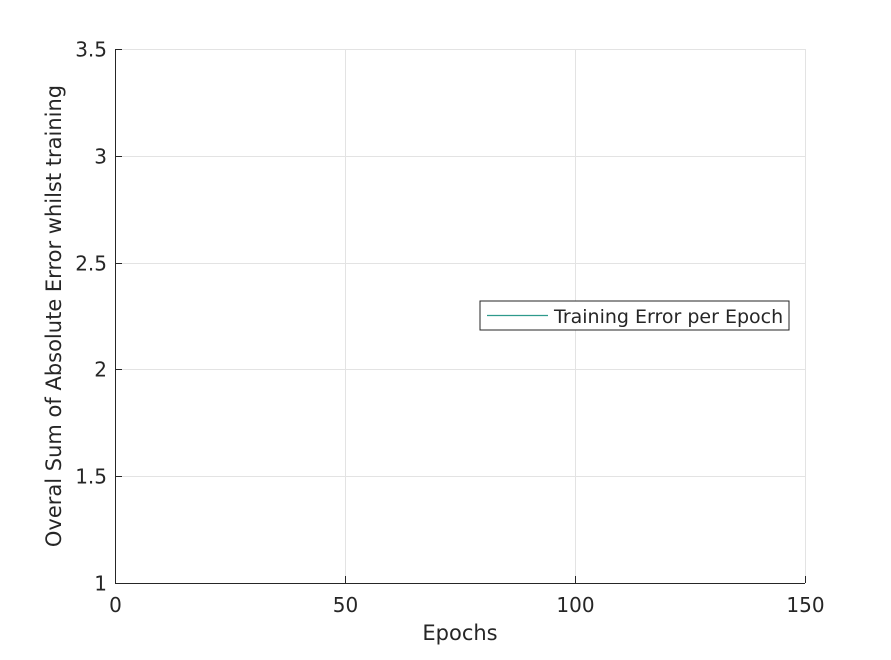  Describe the element at coordinates (668, 317) in the screenshot. I see `legend-entry-label: Training Error per Epoch` at that location.